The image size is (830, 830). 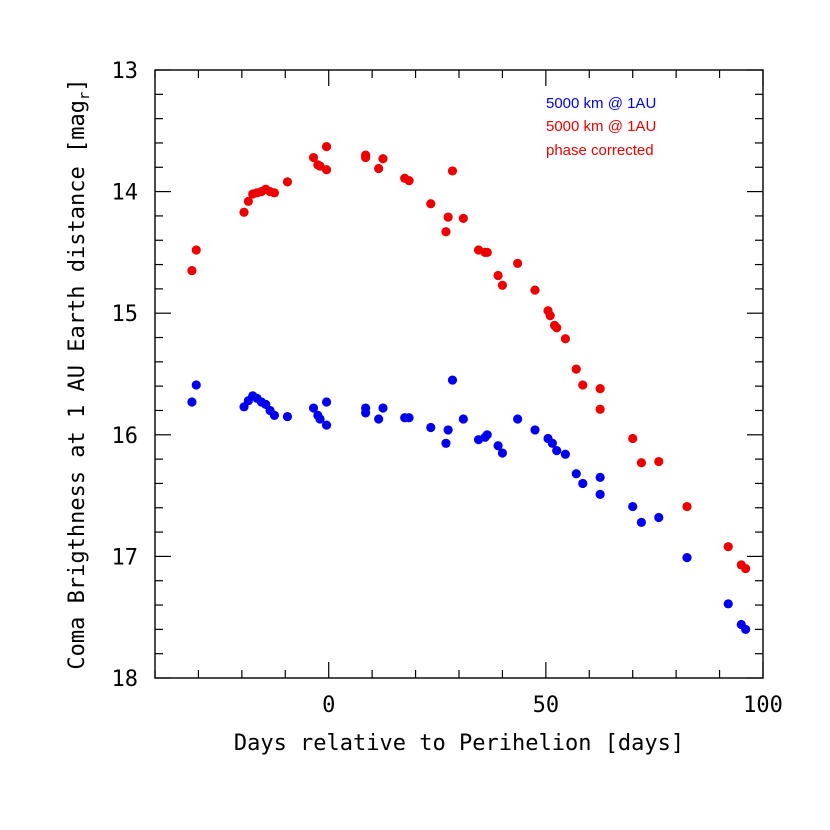 I want to click on legend-red-series: 5000 km @ 1AU, so click(x=601, y=126).